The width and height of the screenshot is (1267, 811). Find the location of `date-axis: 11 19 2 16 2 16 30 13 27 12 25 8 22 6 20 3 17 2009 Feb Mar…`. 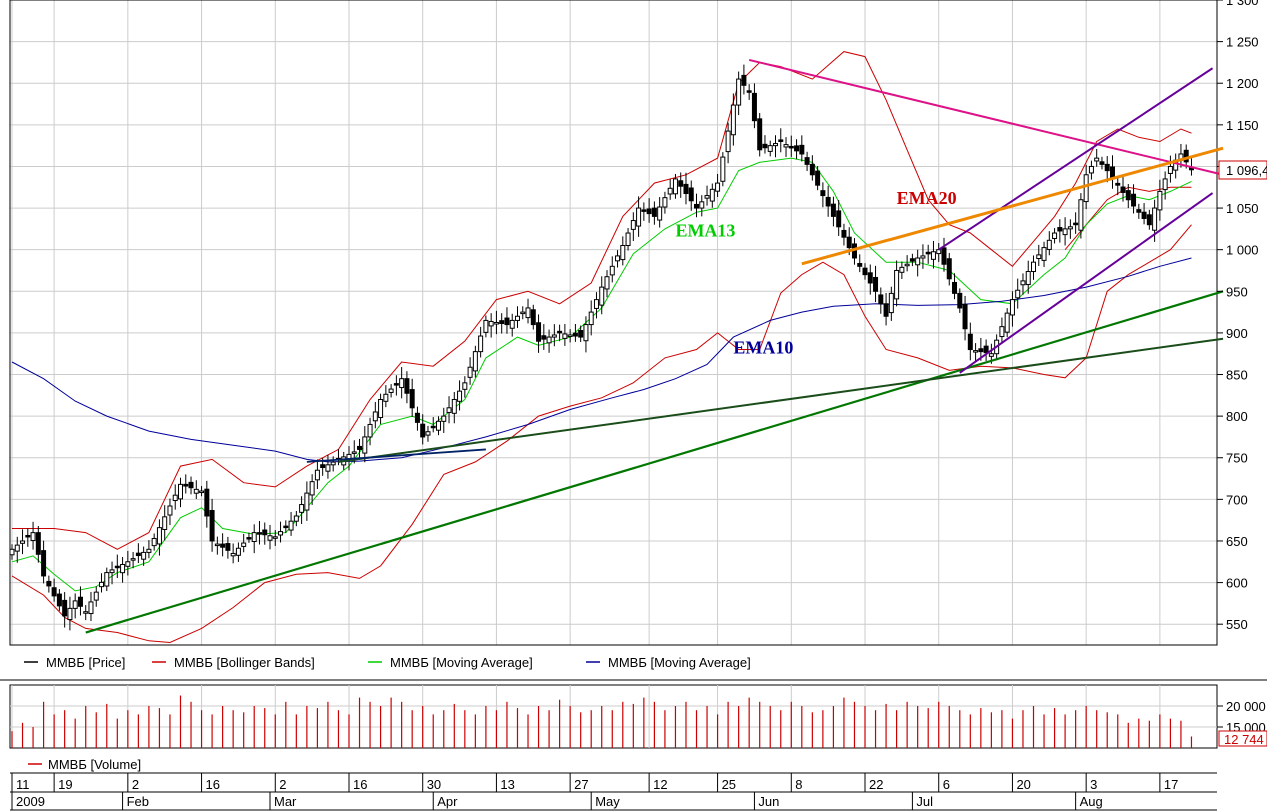

date-axis: 11 19 2 16 2 16 30 13 27 12 25 8 22 6 20 3 17 2009 Feb Mar… is located at coordinates (613, 791).